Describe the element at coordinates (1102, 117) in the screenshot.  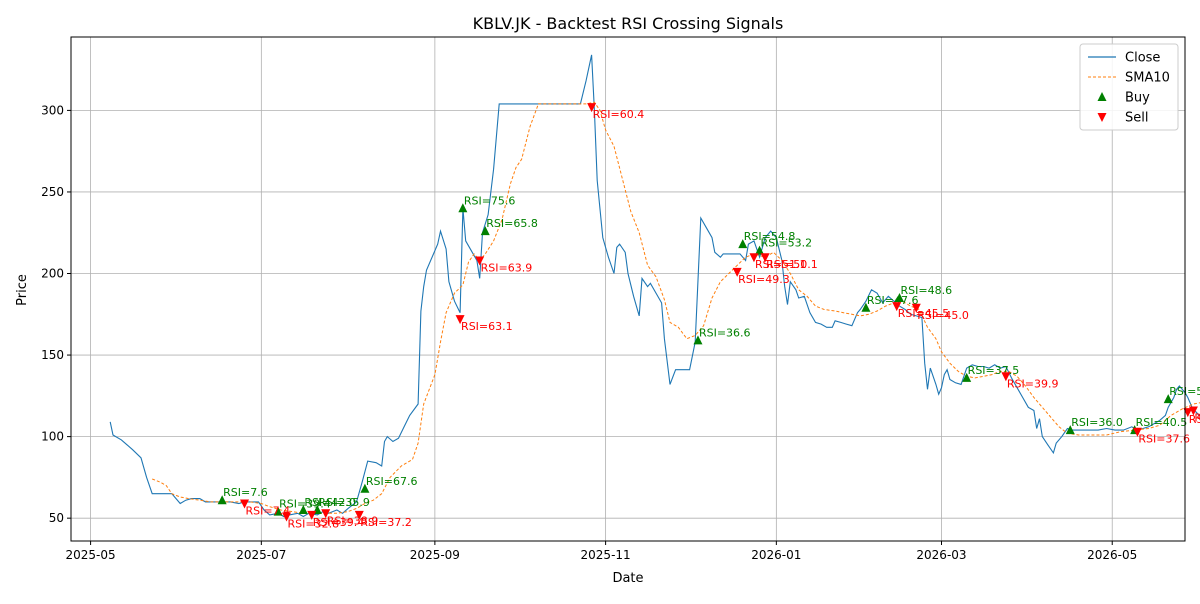
I see `legend-sell-swatch` at that location.